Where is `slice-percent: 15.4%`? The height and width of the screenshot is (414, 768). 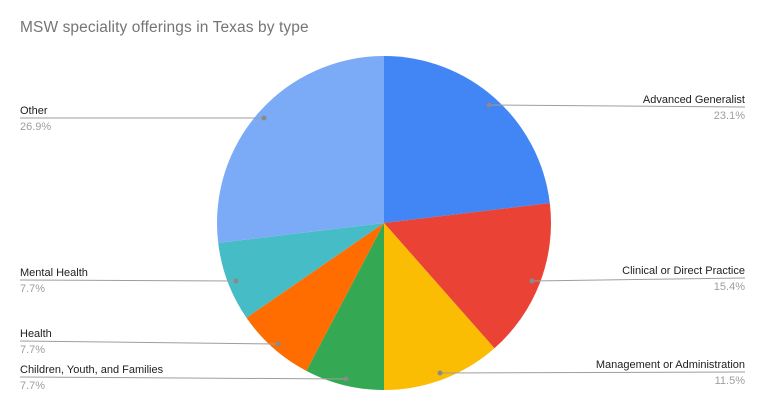
slice-percent: 15.4% is located at coordinates (729, 287).